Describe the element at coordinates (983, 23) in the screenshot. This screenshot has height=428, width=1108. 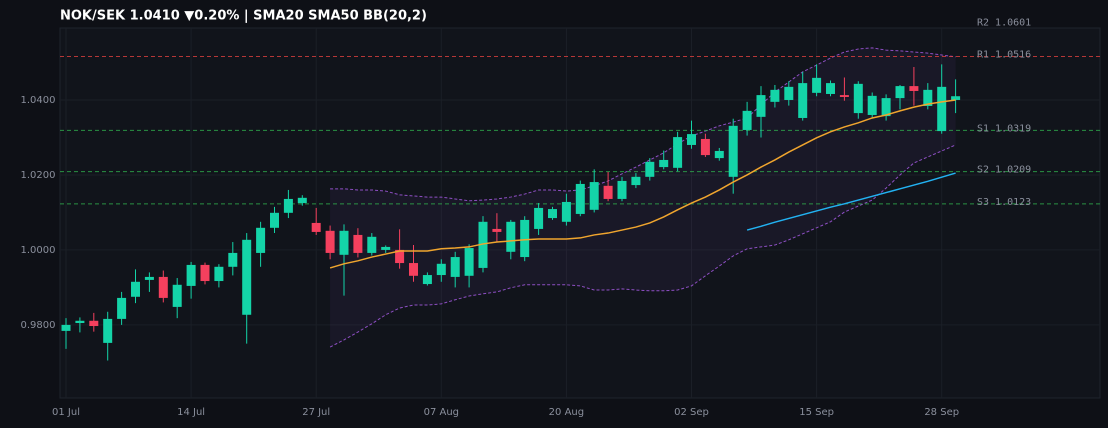
I see `level-name: R2` at that location.